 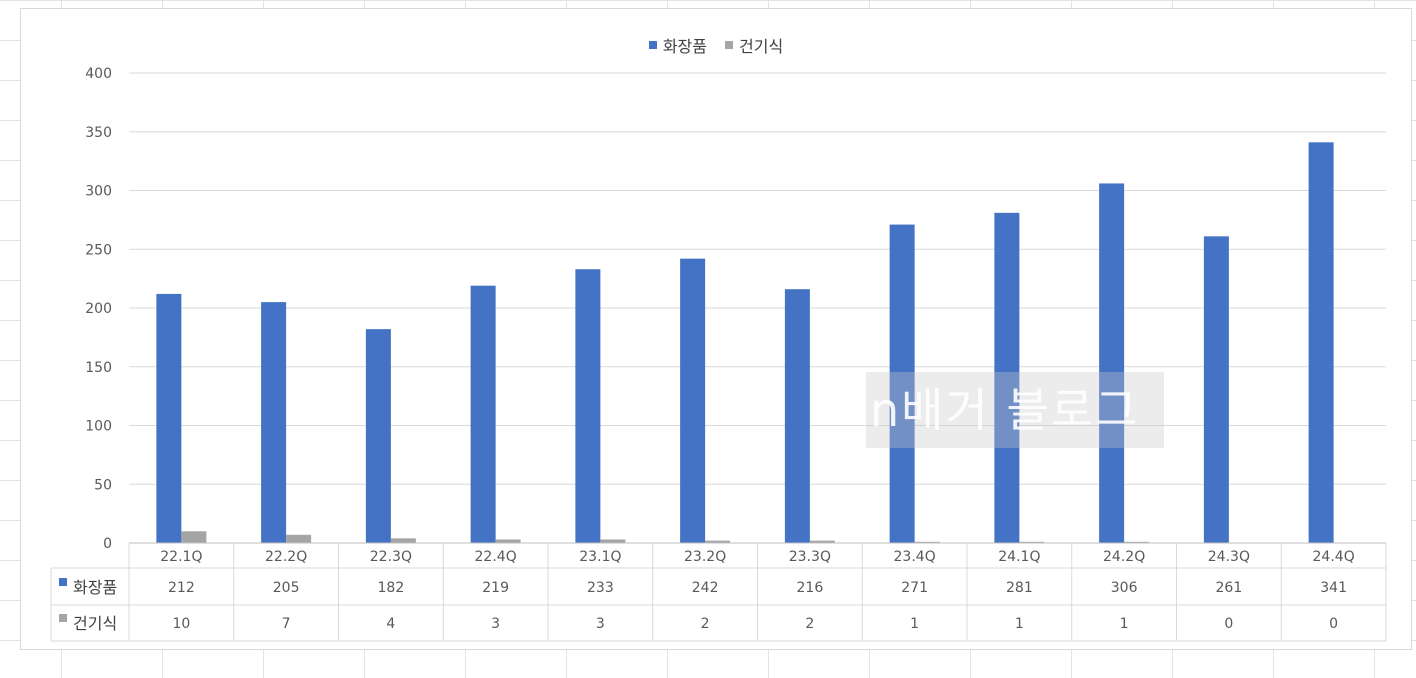 What do you see at coordinates (600, 588) in the screenshot?
I see `data-label: 233` at bounding box center [600, 588].